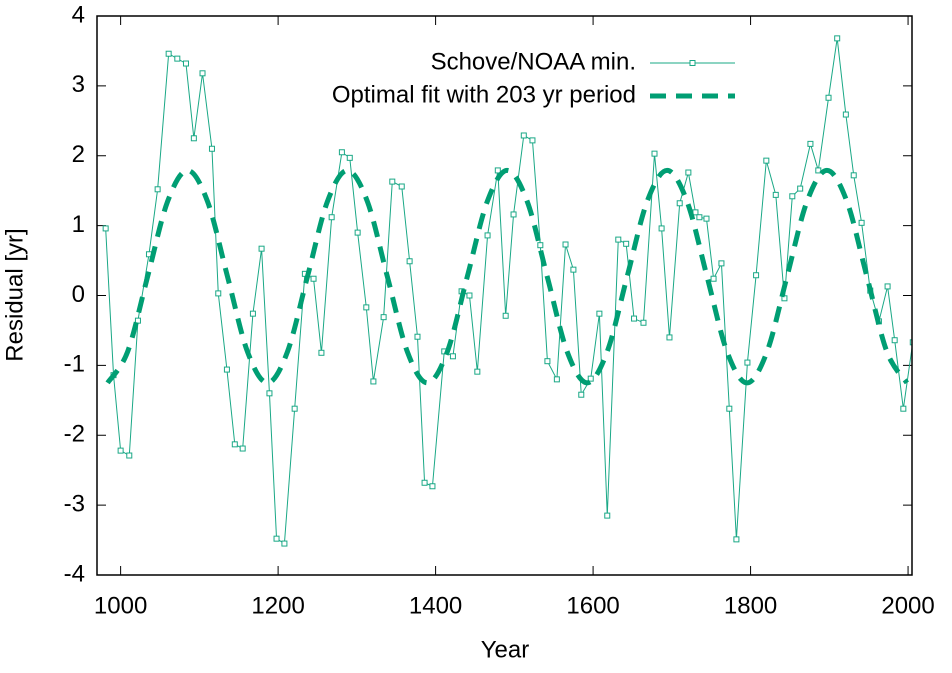 The image size is (952, 673). What do you see at coordinates (907, 605) in the screenshot?
I see `x-tick-label: 2000` at bounding box center [907, 605].